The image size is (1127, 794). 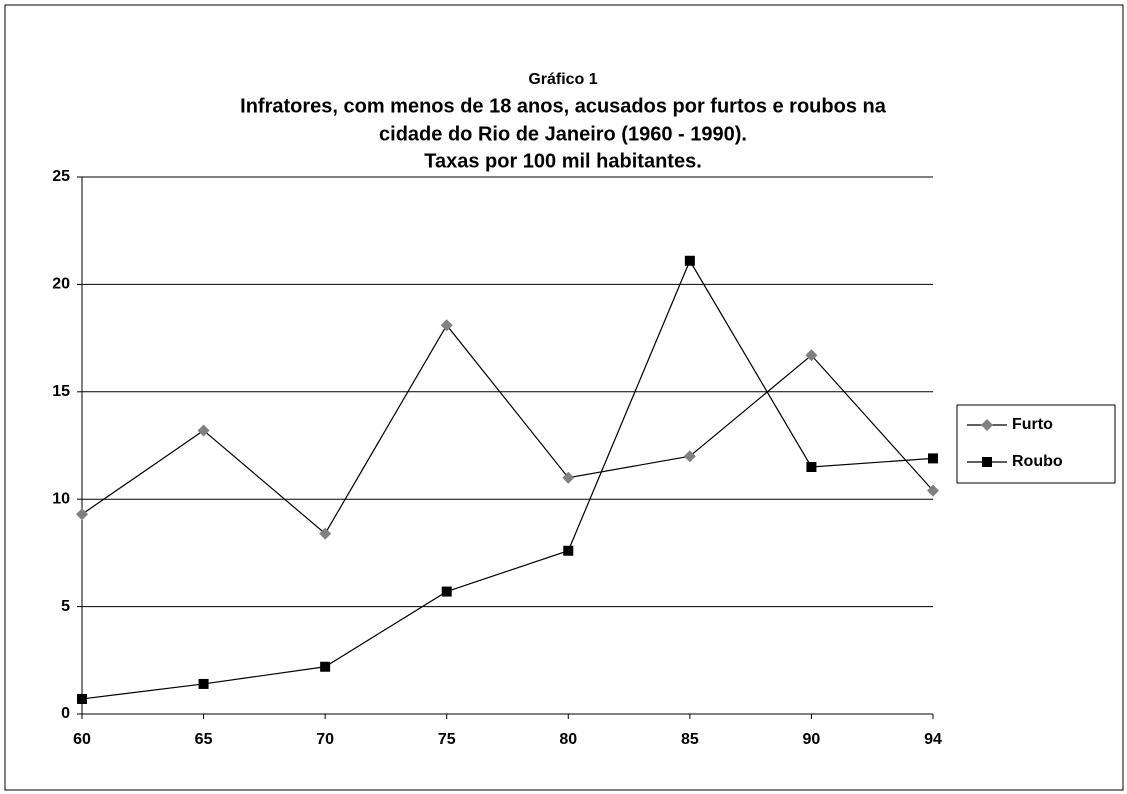 What do you see at coordinates (447, 739) in the screenshot?
I see `x-tick-label: 75` at bounding box center [447, 739].